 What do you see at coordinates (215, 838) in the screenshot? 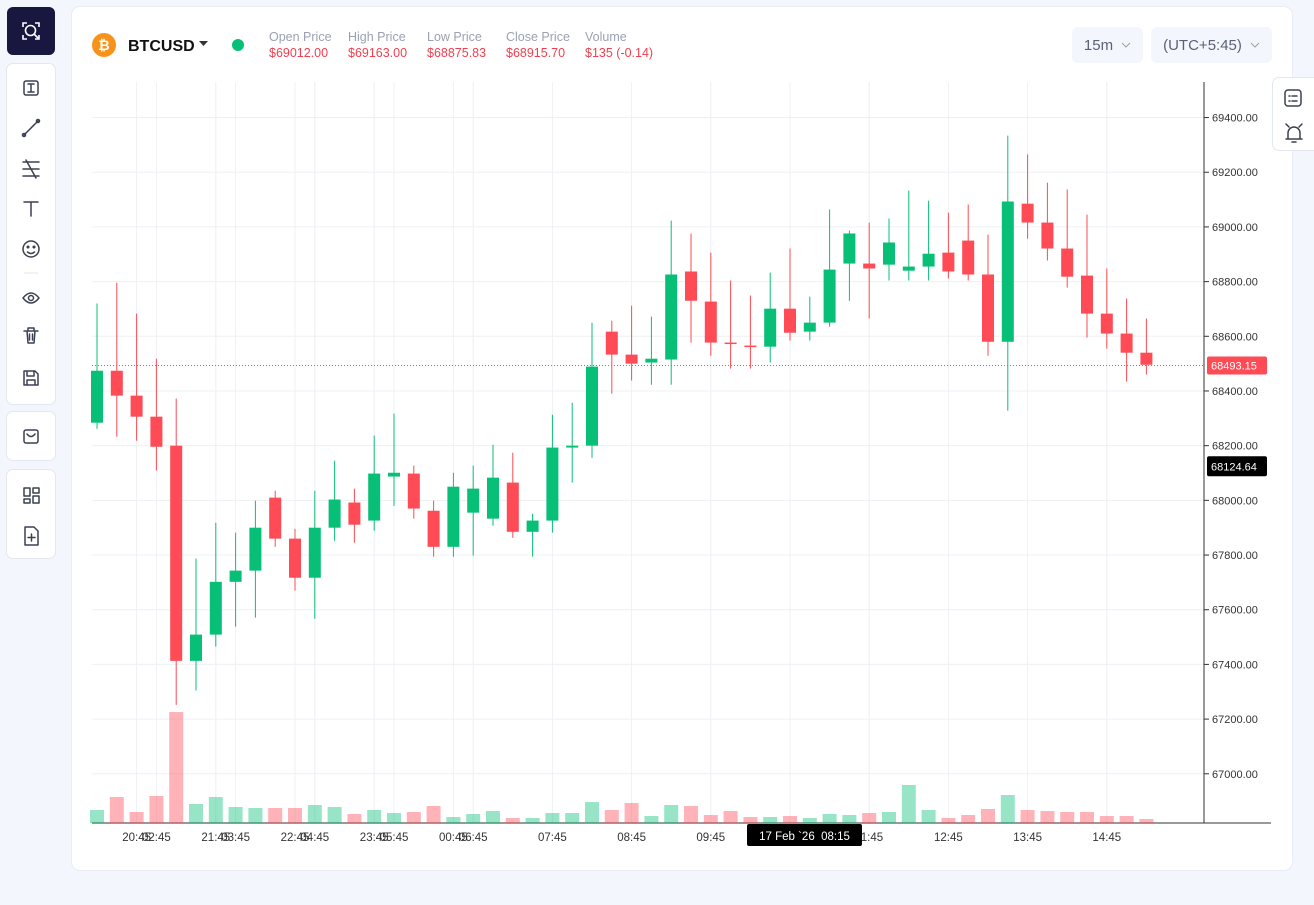
I see `x-tick-label: 21:45` at bounding box center [215, 838].